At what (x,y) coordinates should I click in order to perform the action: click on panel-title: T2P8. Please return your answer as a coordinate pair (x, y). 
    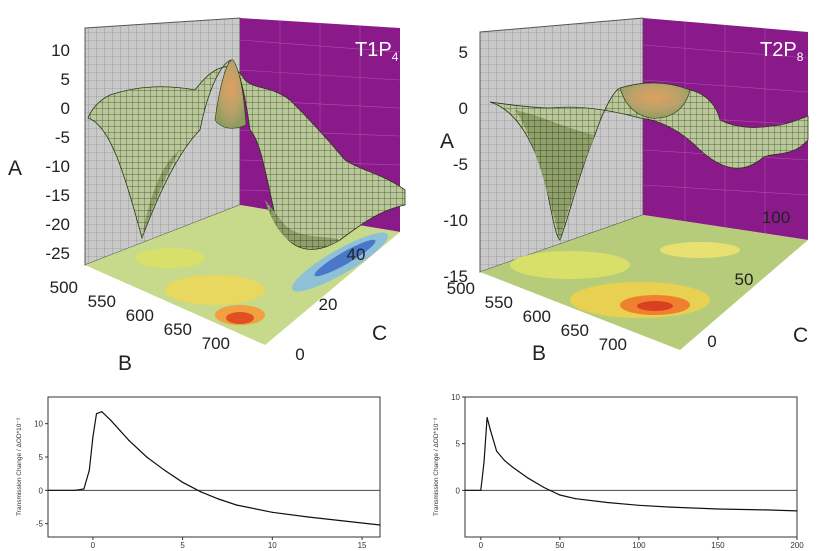
    Looking at the image, I should click on (782, 51).